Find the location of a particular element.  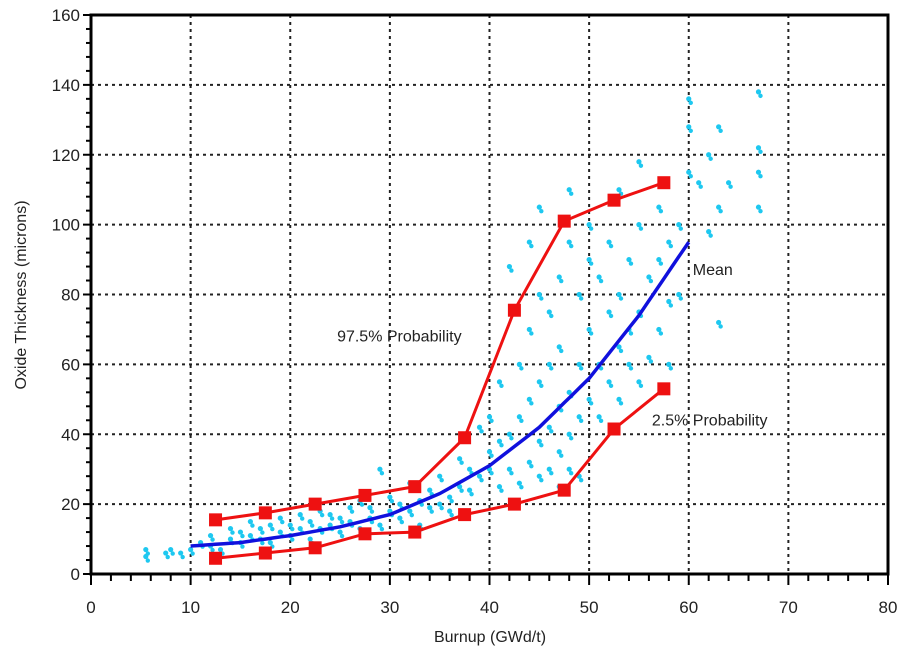

y-tick-label: 80 is located at coordinates (70, 295).